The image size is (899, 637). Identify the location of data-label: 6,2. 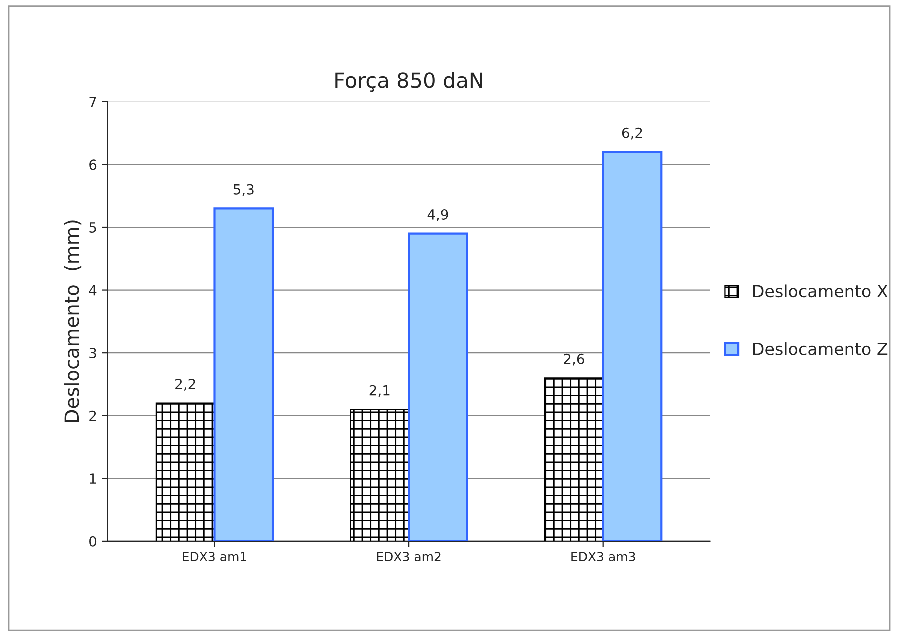
(632, 134).